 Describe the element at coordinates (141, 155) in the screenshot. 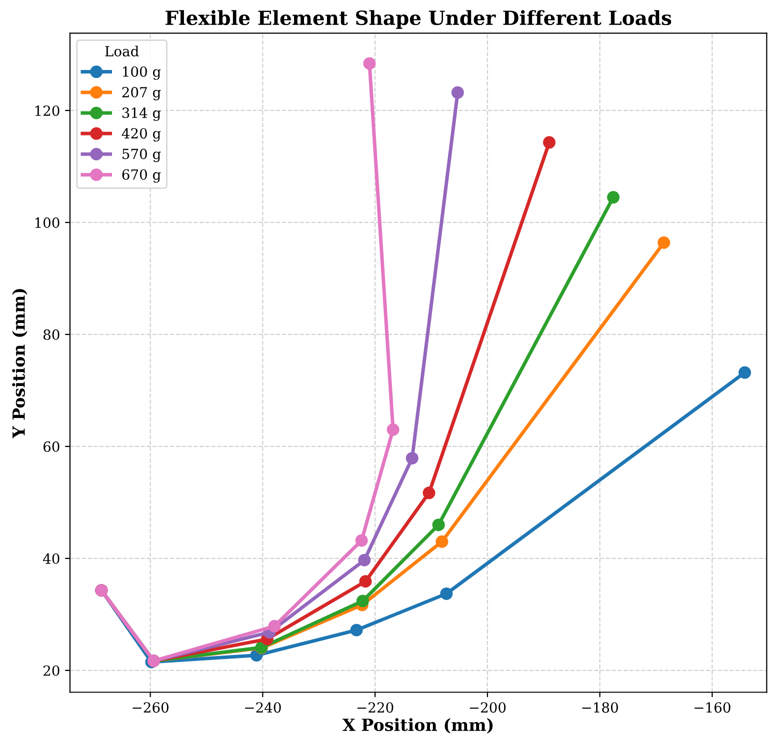

I see `legend-label: 570 g` at that location.